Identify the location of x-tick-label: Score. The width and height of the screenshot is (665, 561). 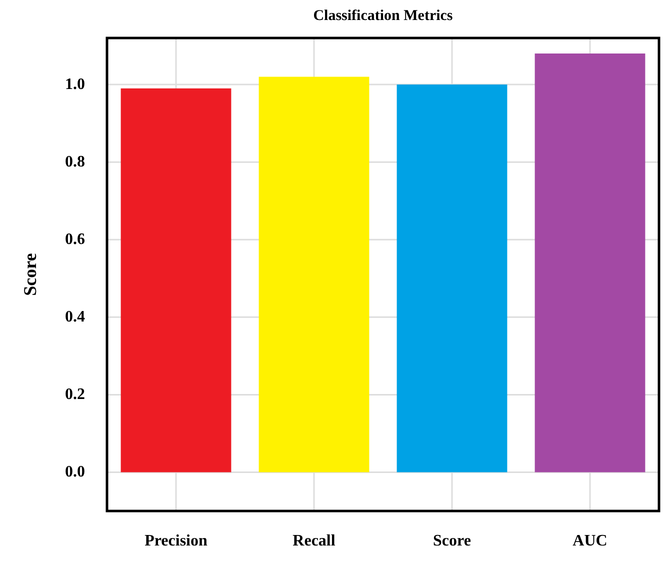
(452, 541).